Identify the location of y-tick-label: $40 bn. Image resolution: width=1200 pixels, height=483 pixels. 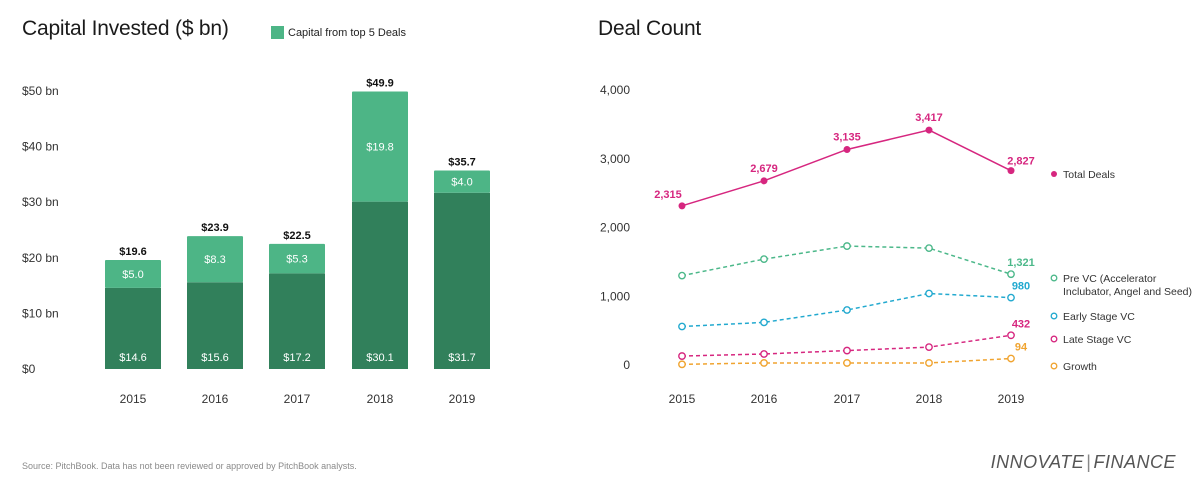
(40, 147).